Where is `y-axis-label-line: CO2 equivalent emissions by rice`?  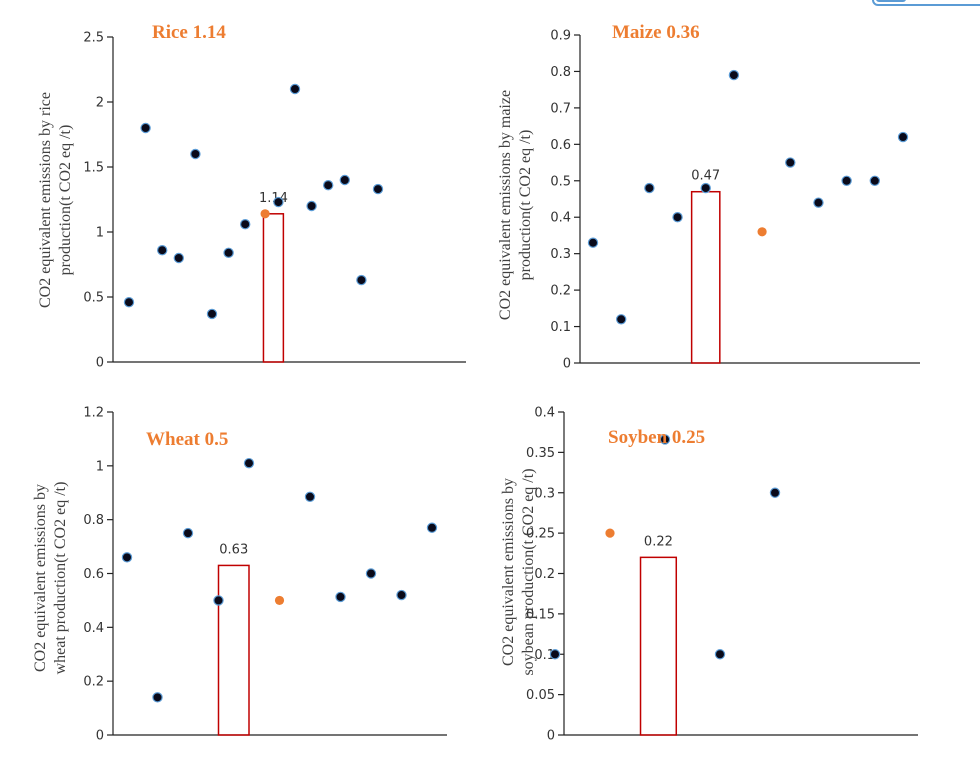 y-axis-label-line: CO2 equivalent emissions by rice is located at coordinates (45, 200).